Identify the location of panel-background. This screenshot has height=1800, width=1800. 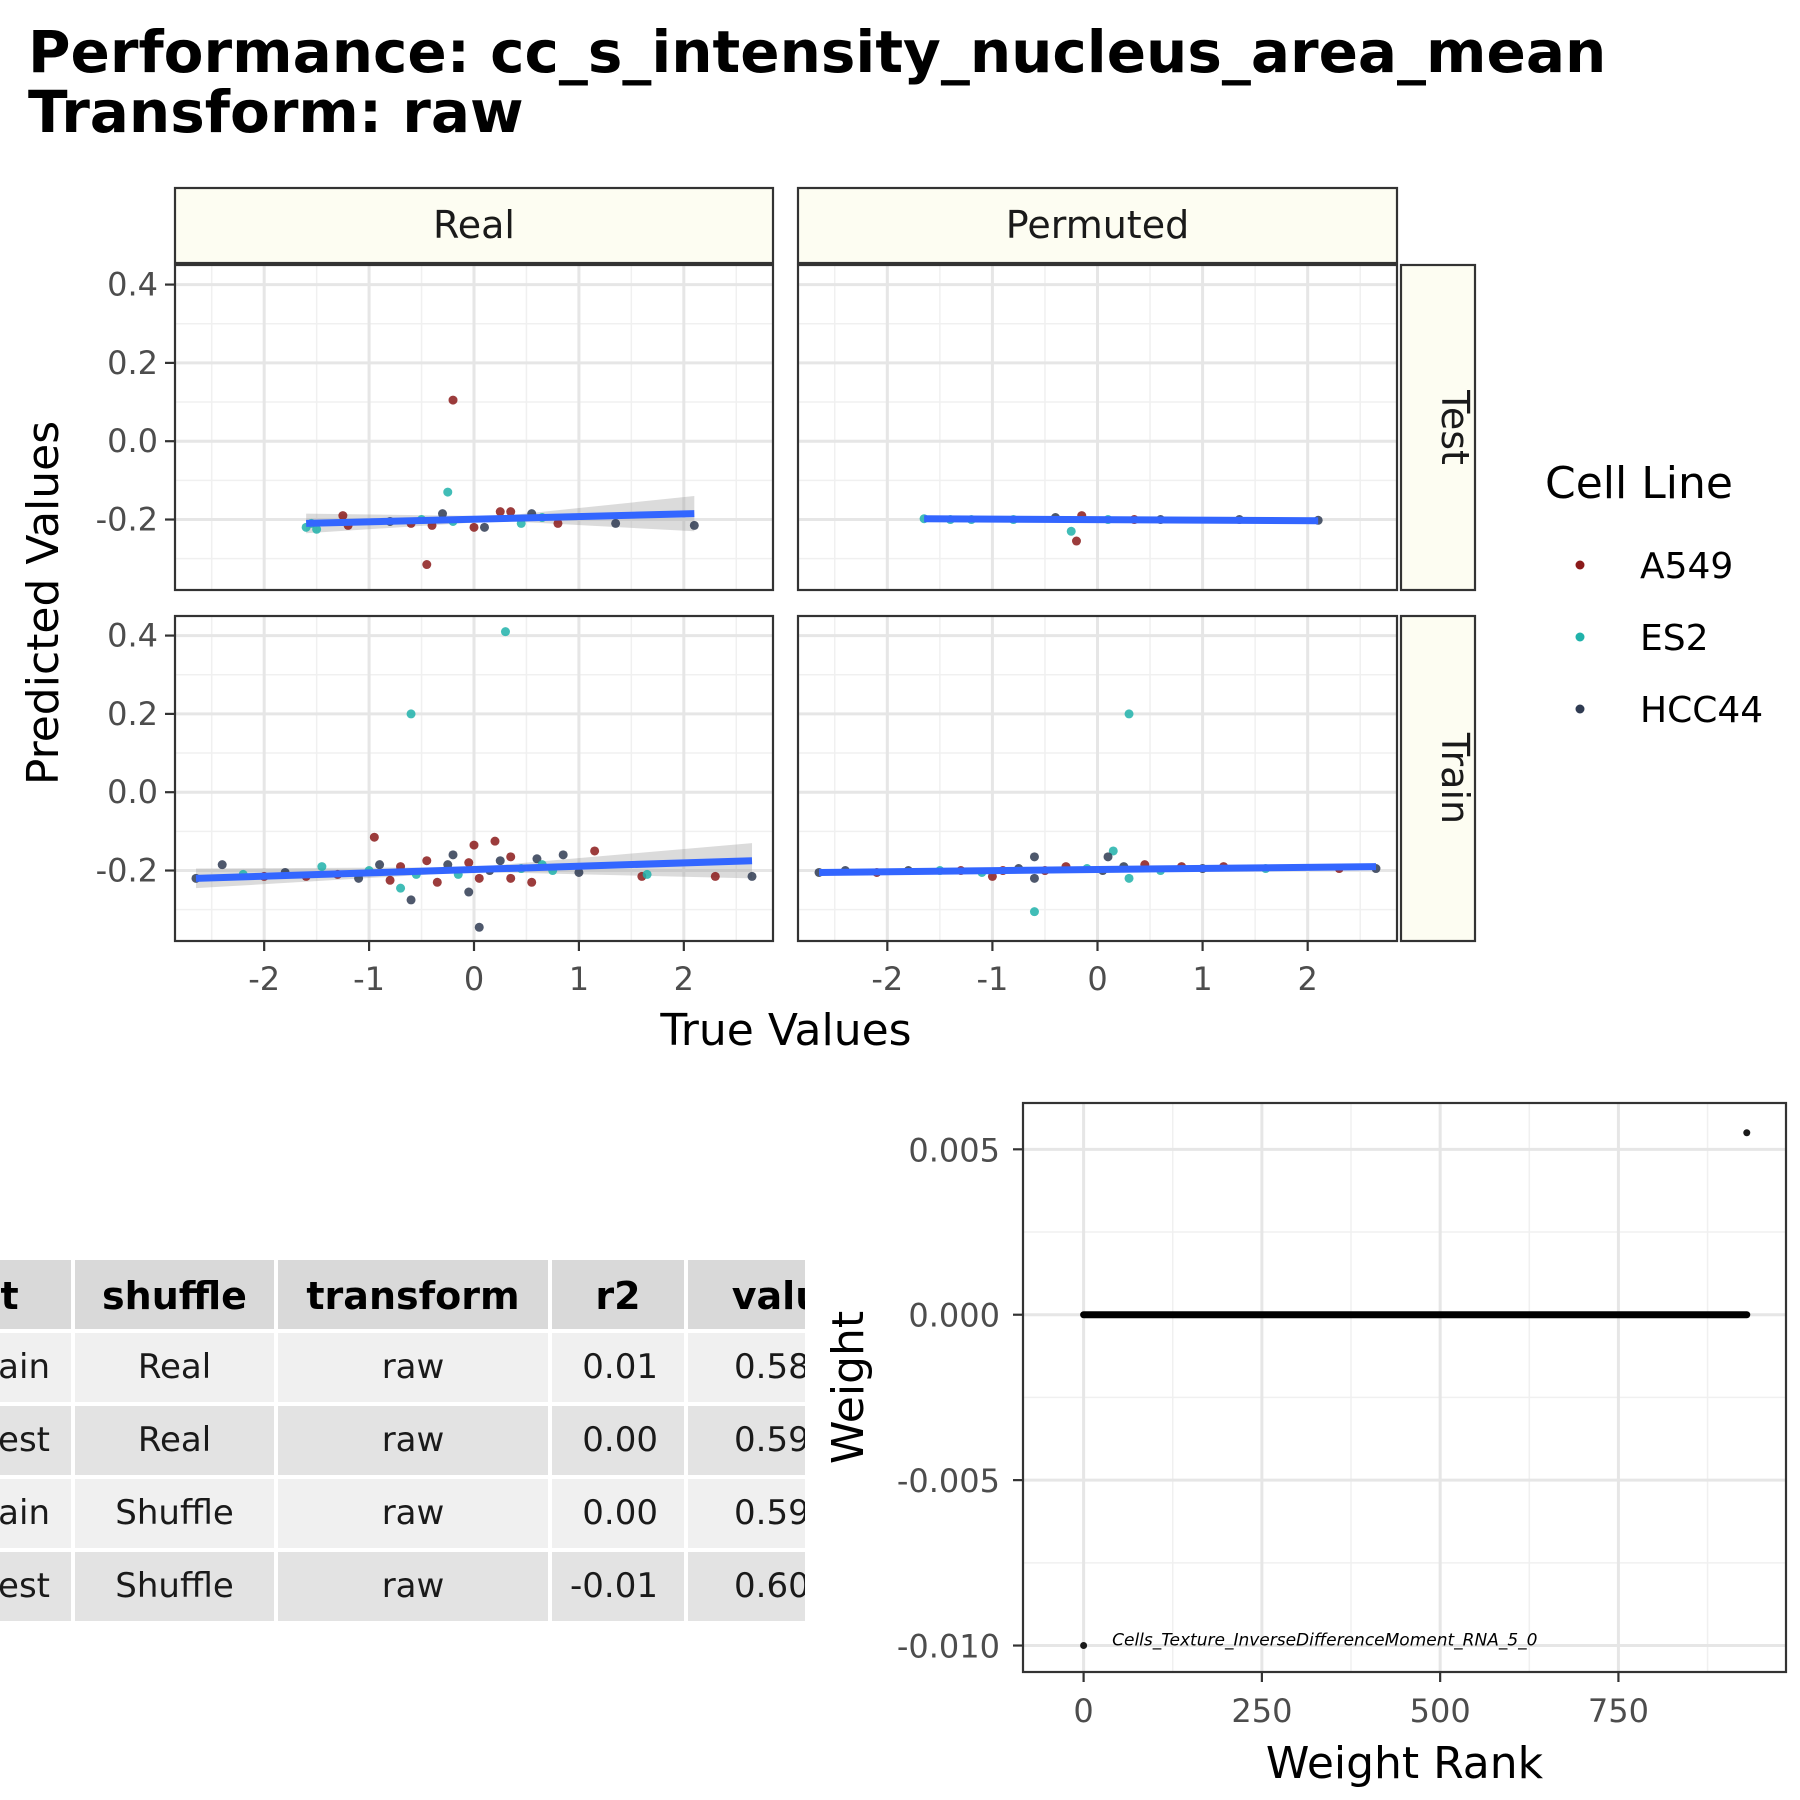
(1404, 1387).